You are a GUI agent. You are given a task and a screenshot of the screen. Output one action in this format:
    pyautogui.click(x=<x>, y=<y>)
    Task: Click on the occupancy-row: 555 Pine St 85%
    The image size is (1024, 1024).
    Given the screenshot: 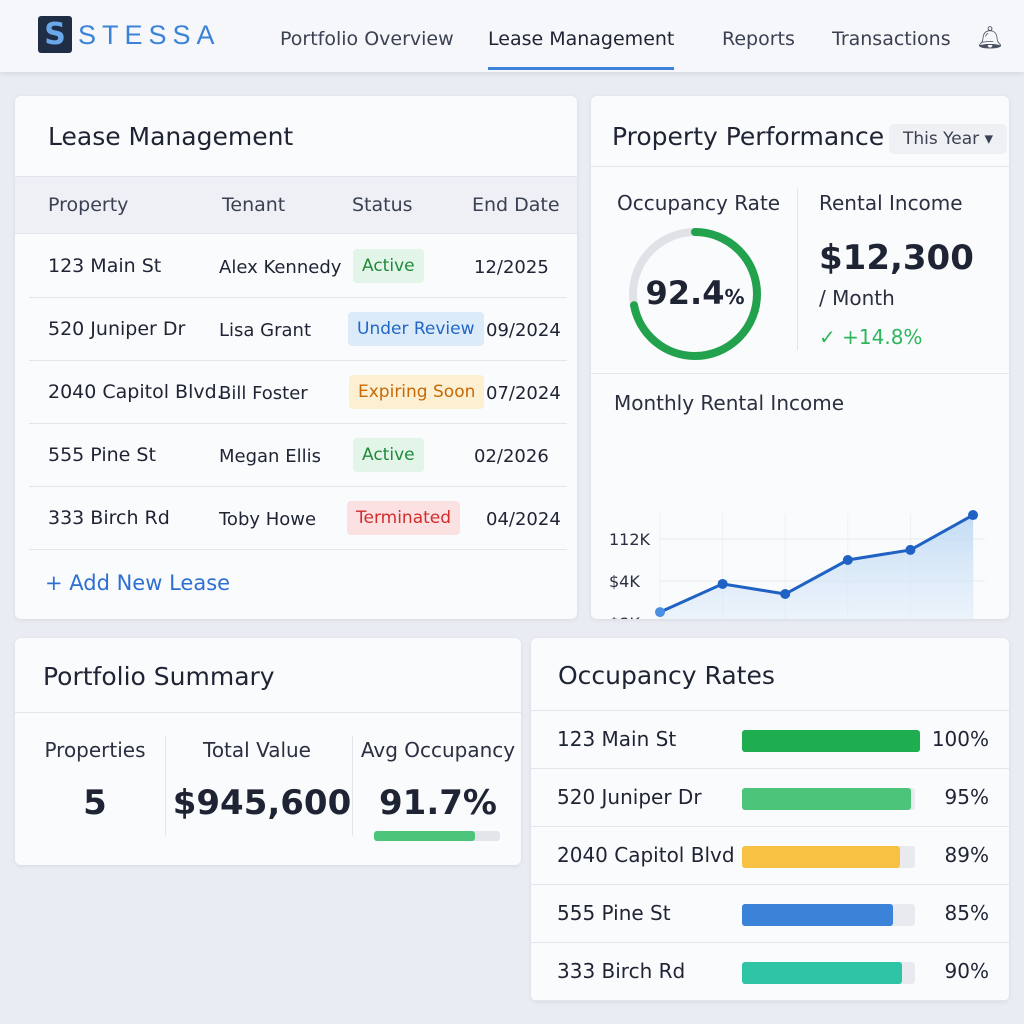 What is the action you would take?
    pyautogui.click(x=770, y=914)
    